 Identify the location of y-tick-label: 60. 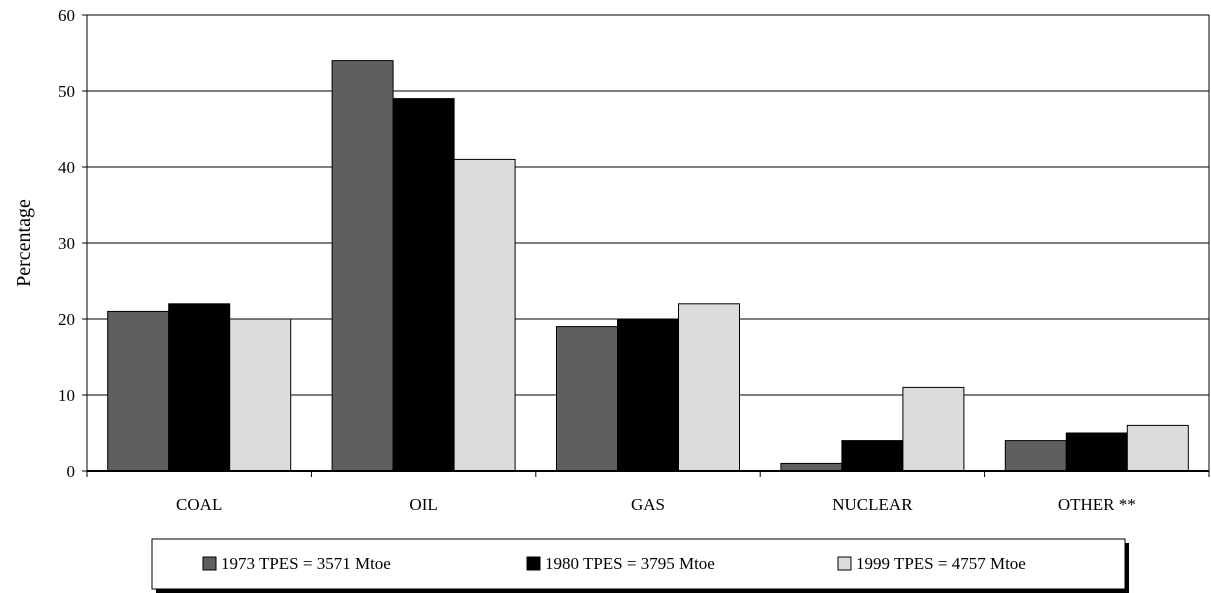
(66, 15).